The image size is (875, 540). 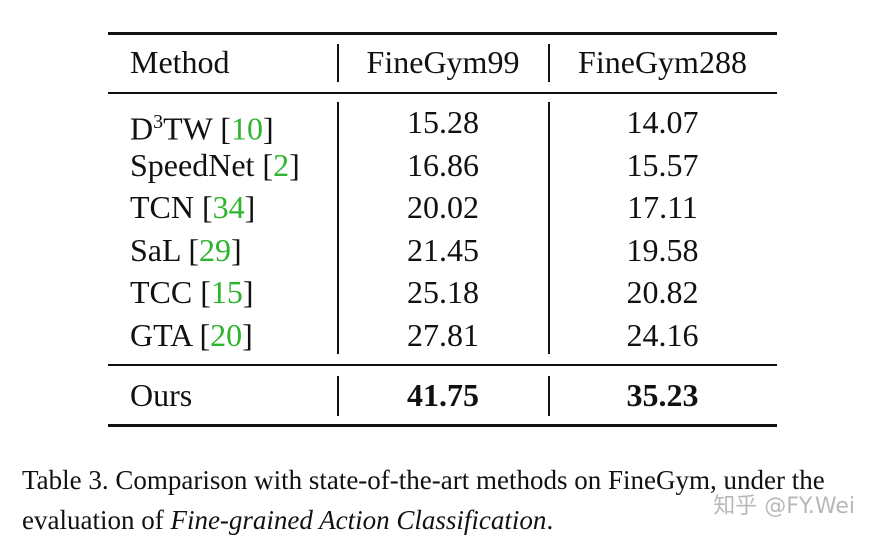 I want to click on bottom-rule, so click(x=442, y=425).